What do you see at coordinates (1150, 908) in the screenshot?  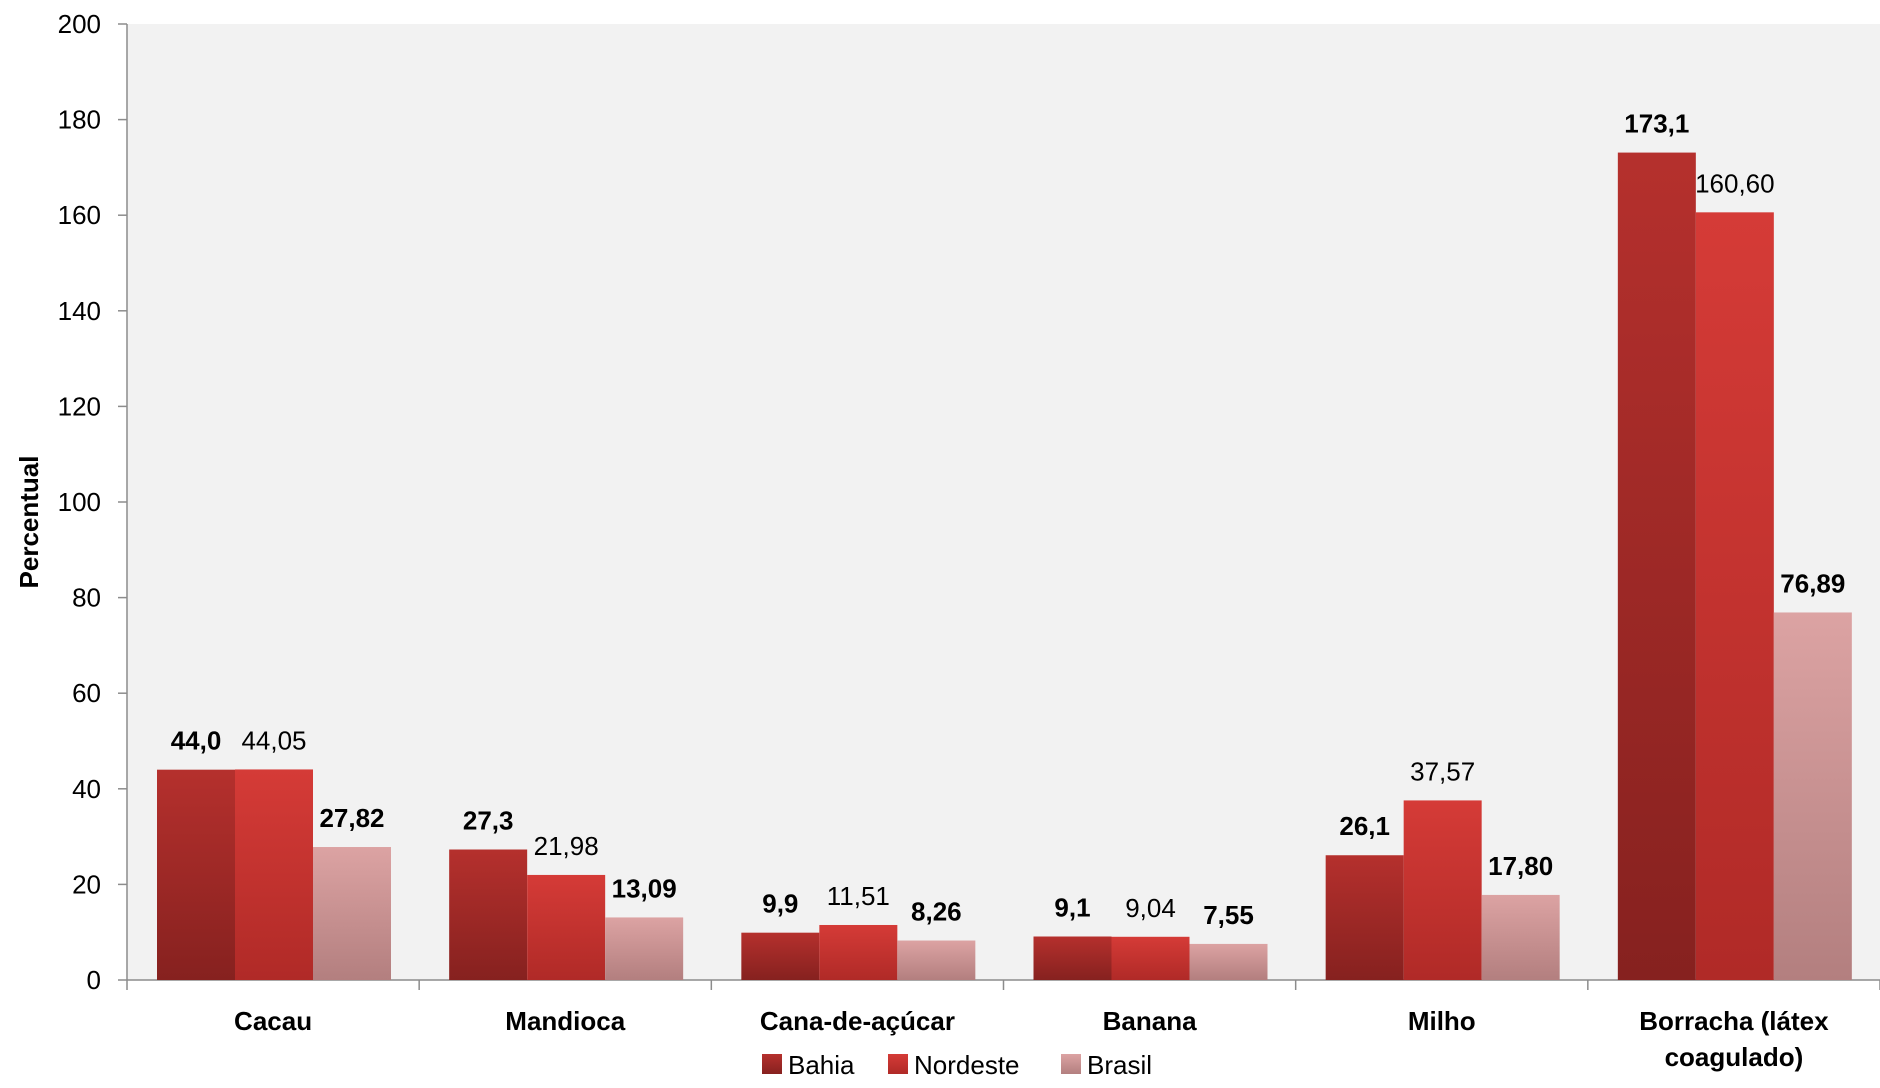 I see `data-label: 9,04` at bounding box center [1150, 908].